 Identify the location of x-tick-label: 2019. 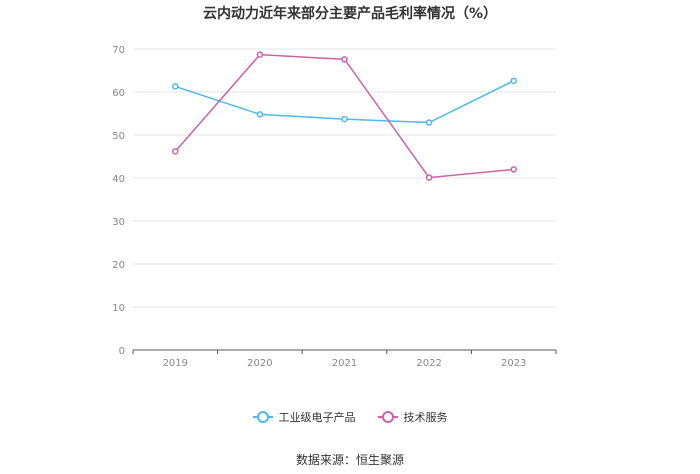
(175, 363).